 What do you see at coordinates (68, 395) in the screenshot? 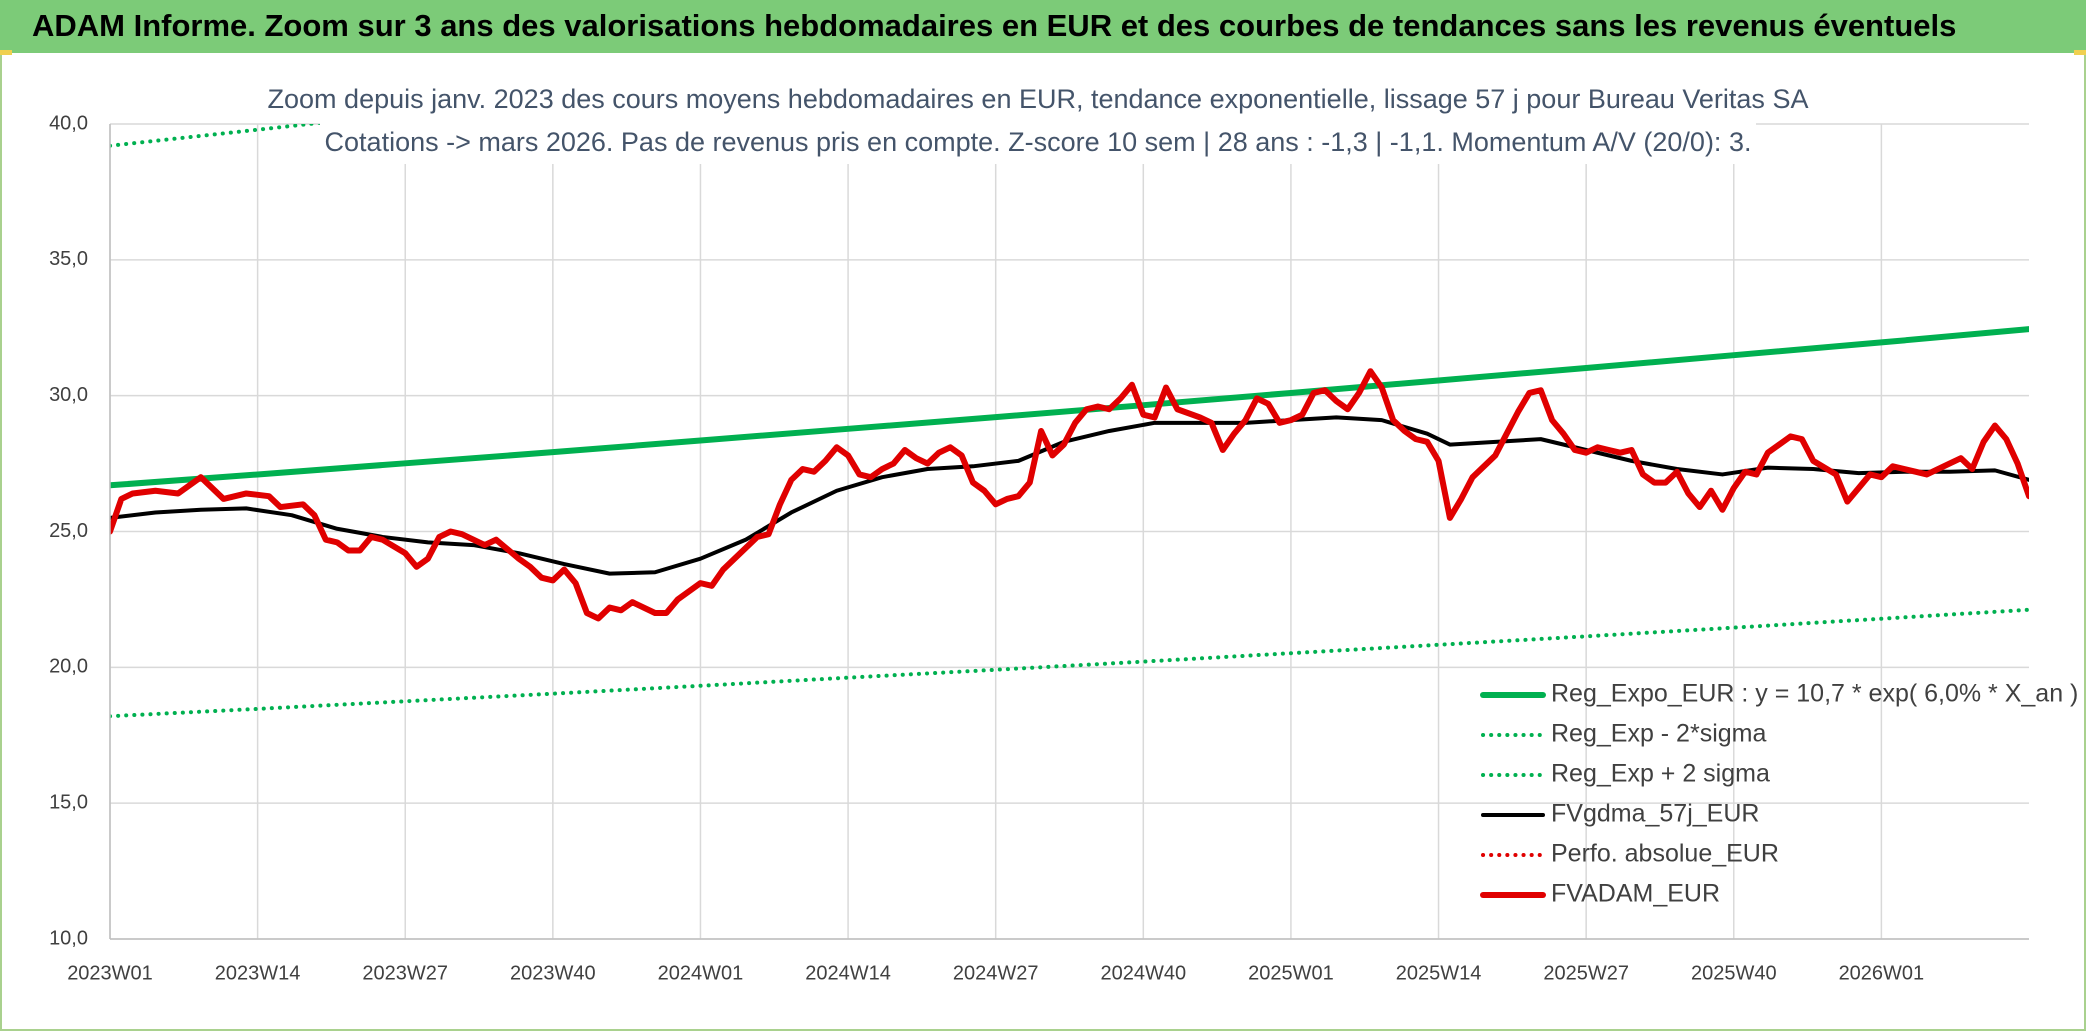
I see `y-tick-label: 30,0` at bounding box center [68, 395].